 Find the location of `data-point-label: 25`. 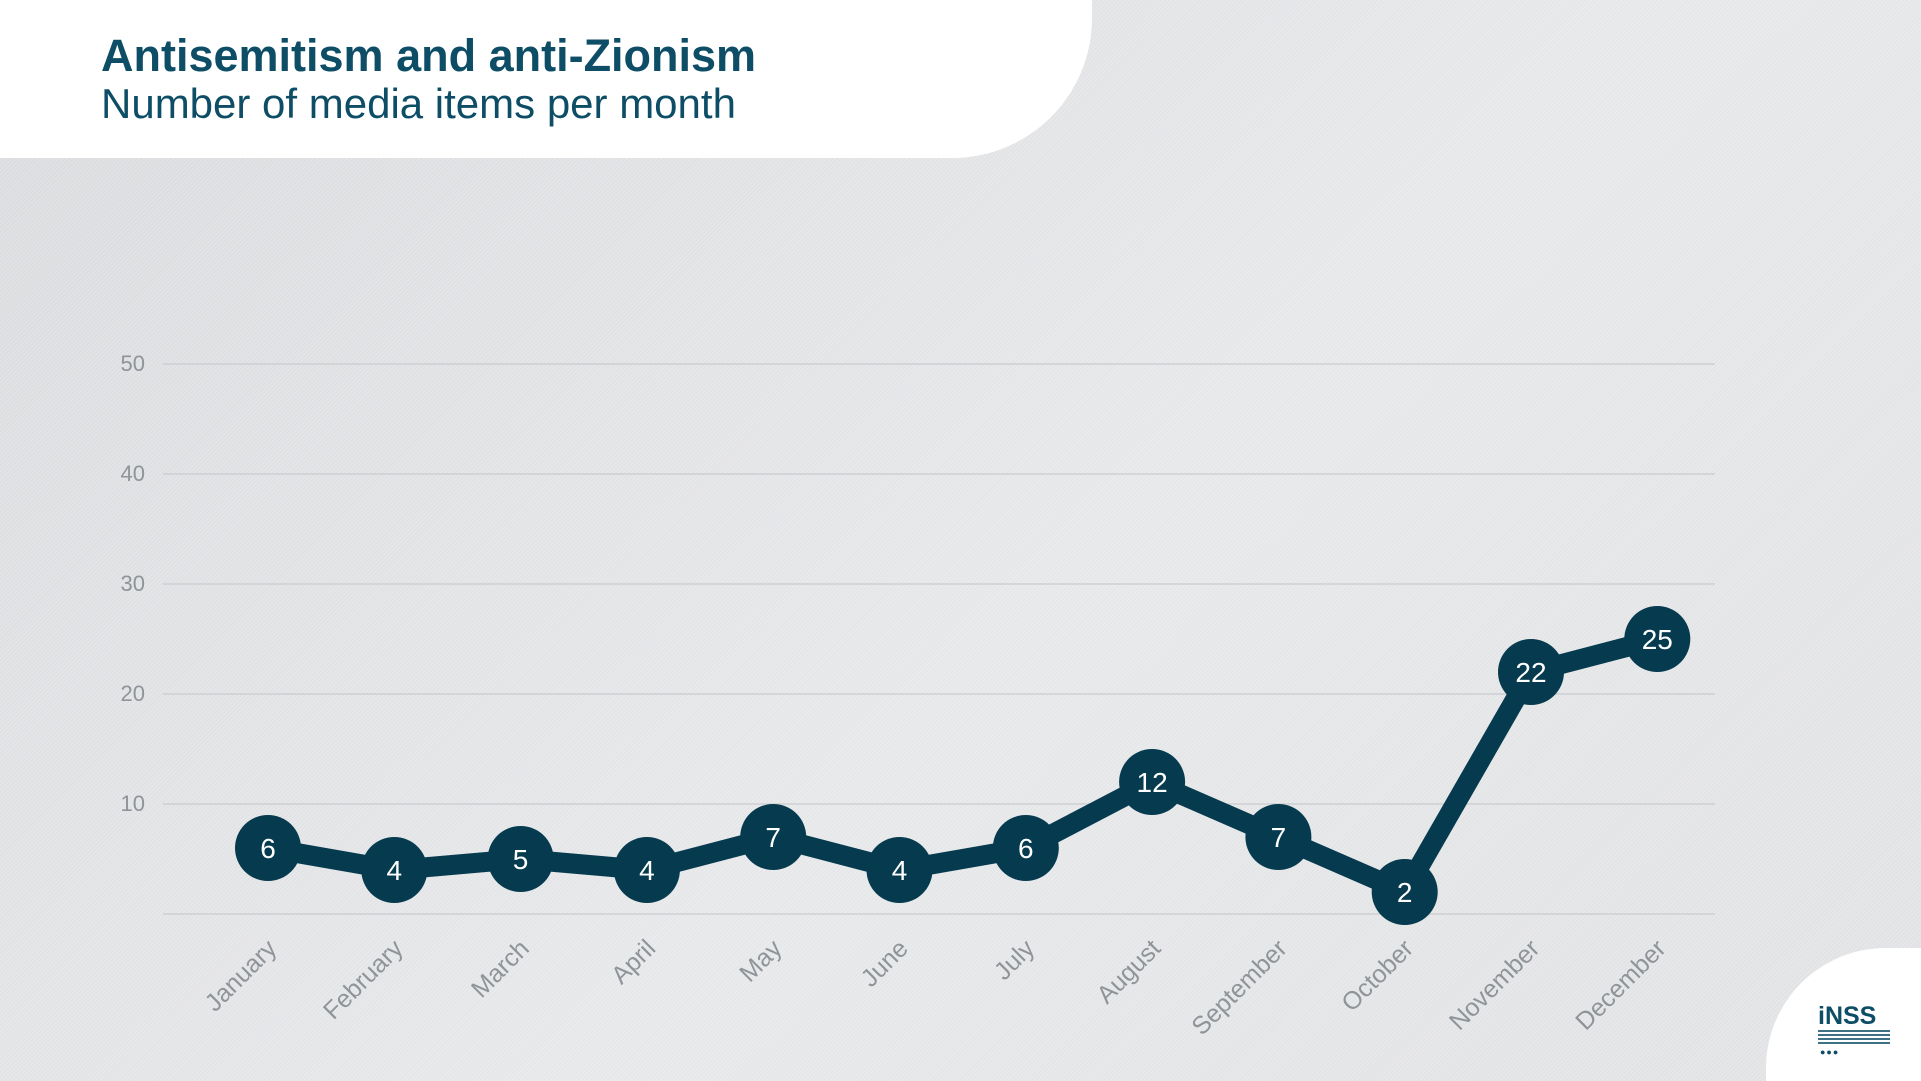

data-point-label: 25 is located at coordinates (1657, 639).